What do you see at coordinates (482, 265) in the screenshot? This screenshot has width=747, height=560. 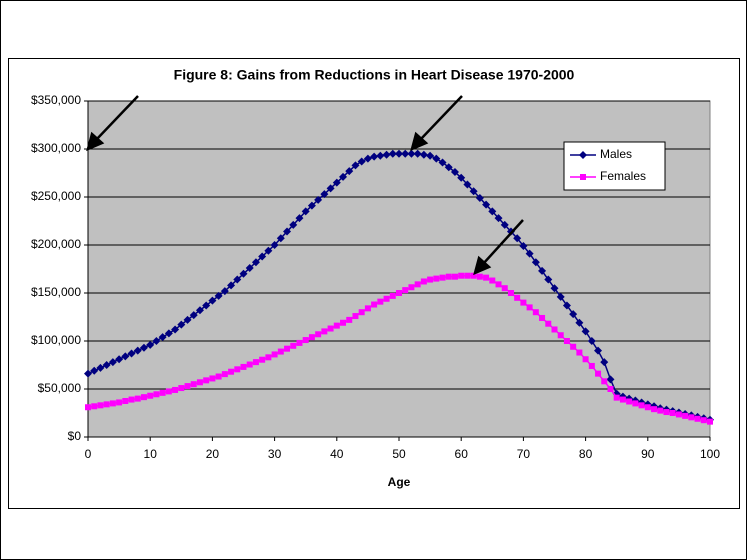 I see `arrow-head` at bounding box center [482, 265].